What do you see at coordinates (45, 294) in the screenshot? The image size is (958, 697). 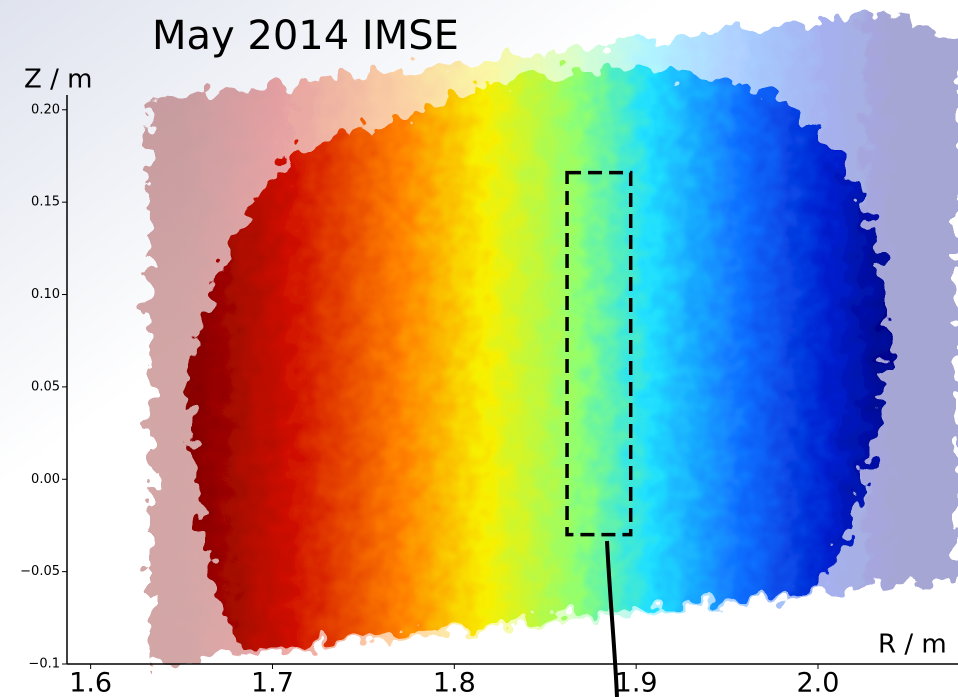 I see `y-tick-label: 0.10` at bounding box center [45, 294].